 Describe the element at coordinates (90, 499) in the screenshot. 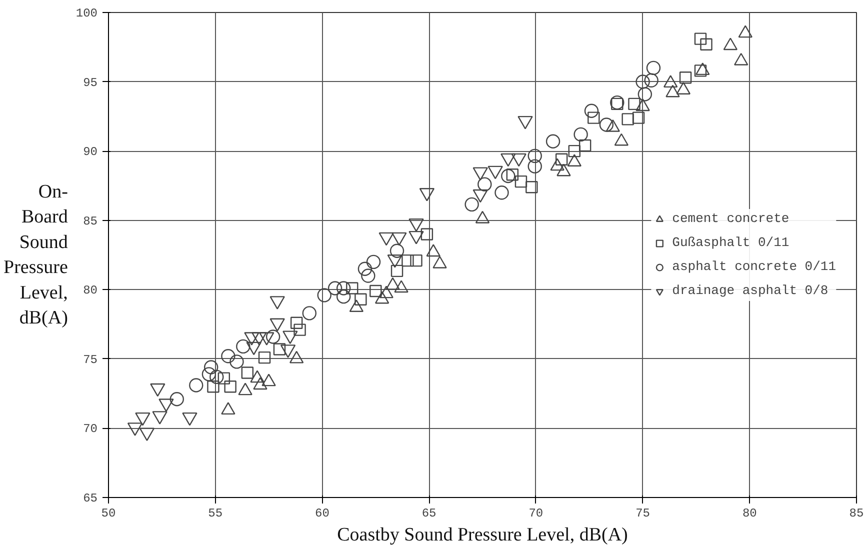

I see `y-tick-label: 65` at that location.